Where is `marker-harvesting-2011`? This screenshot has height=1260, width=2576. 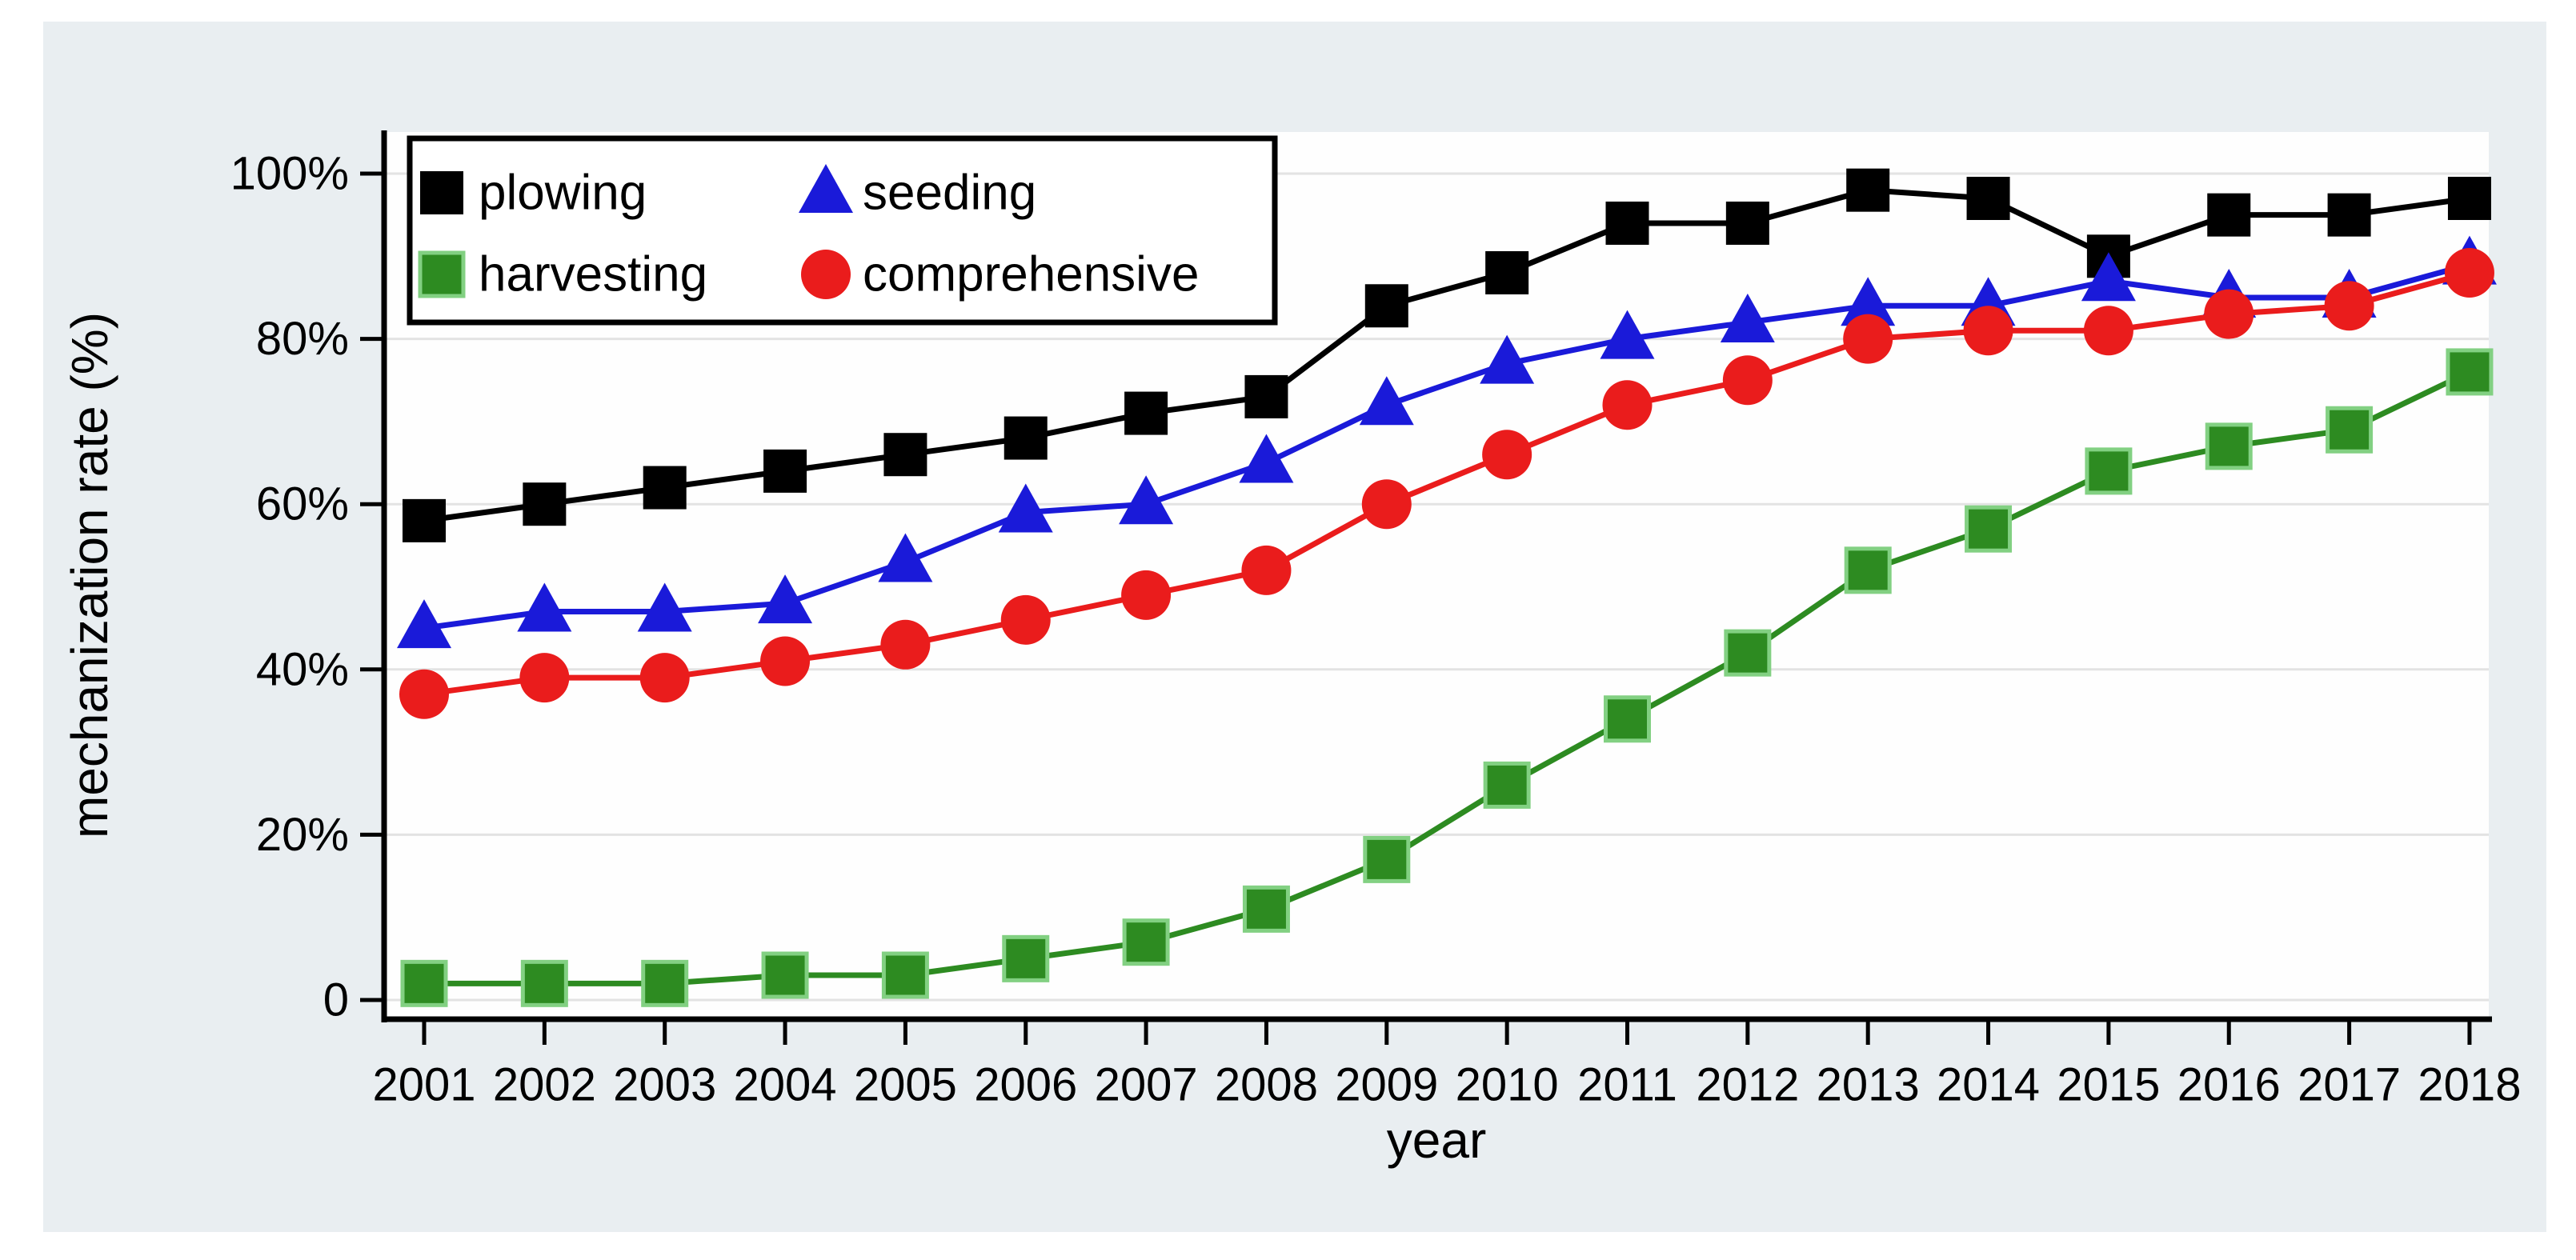 marker-harvesting-2011 is located at coordinates (1627, 719).